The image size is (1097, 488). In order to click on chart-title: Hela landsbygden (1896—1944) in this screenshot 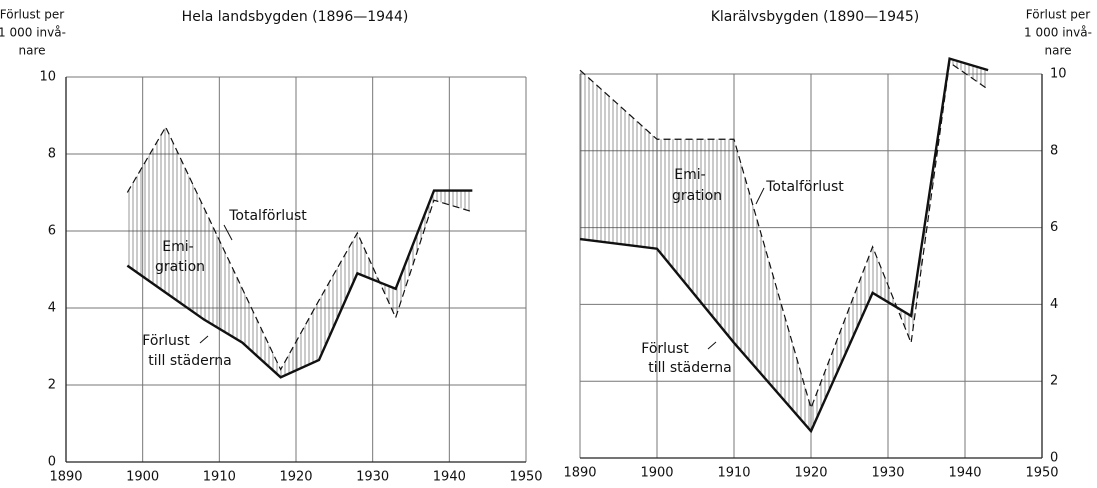, I will do `click(295, 17)`.